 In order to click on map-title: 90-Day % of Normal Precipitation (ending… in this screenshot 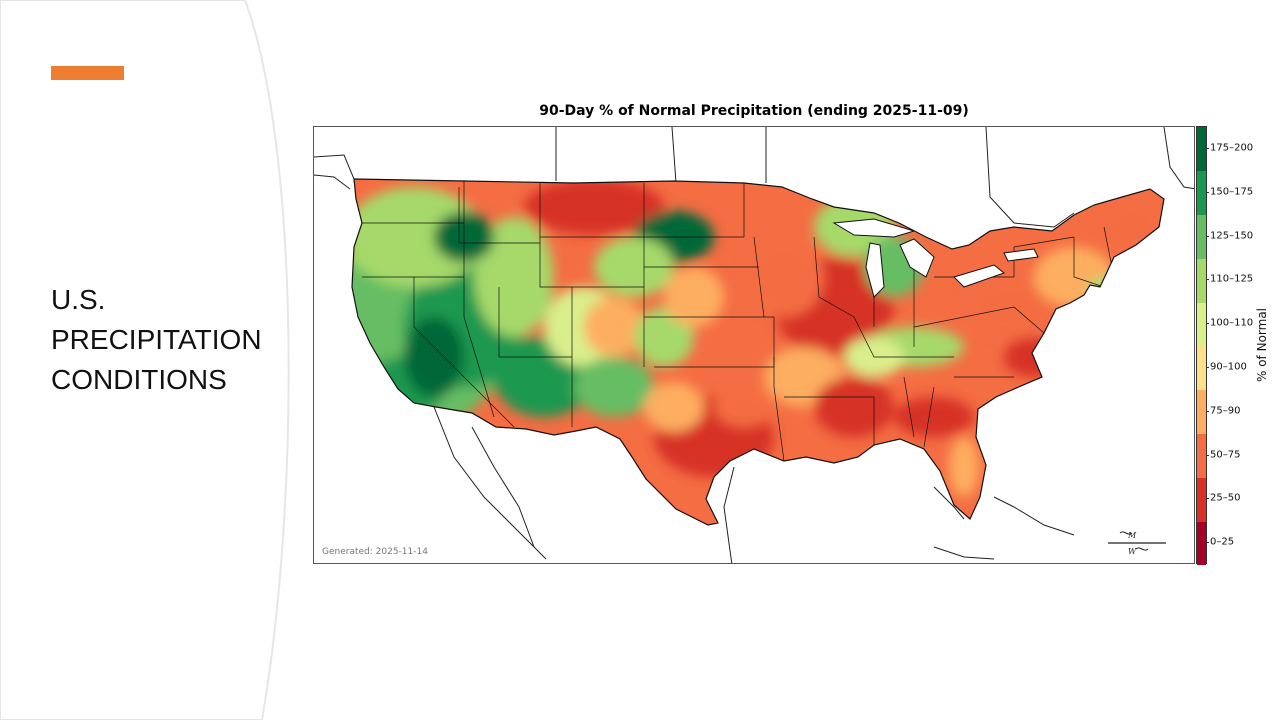, I will do `click(754, 111)`.